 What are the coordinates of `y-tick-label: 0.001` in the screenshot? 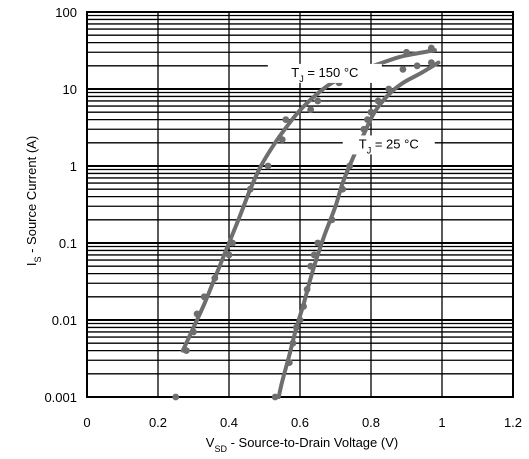 It's located at (60, 397).